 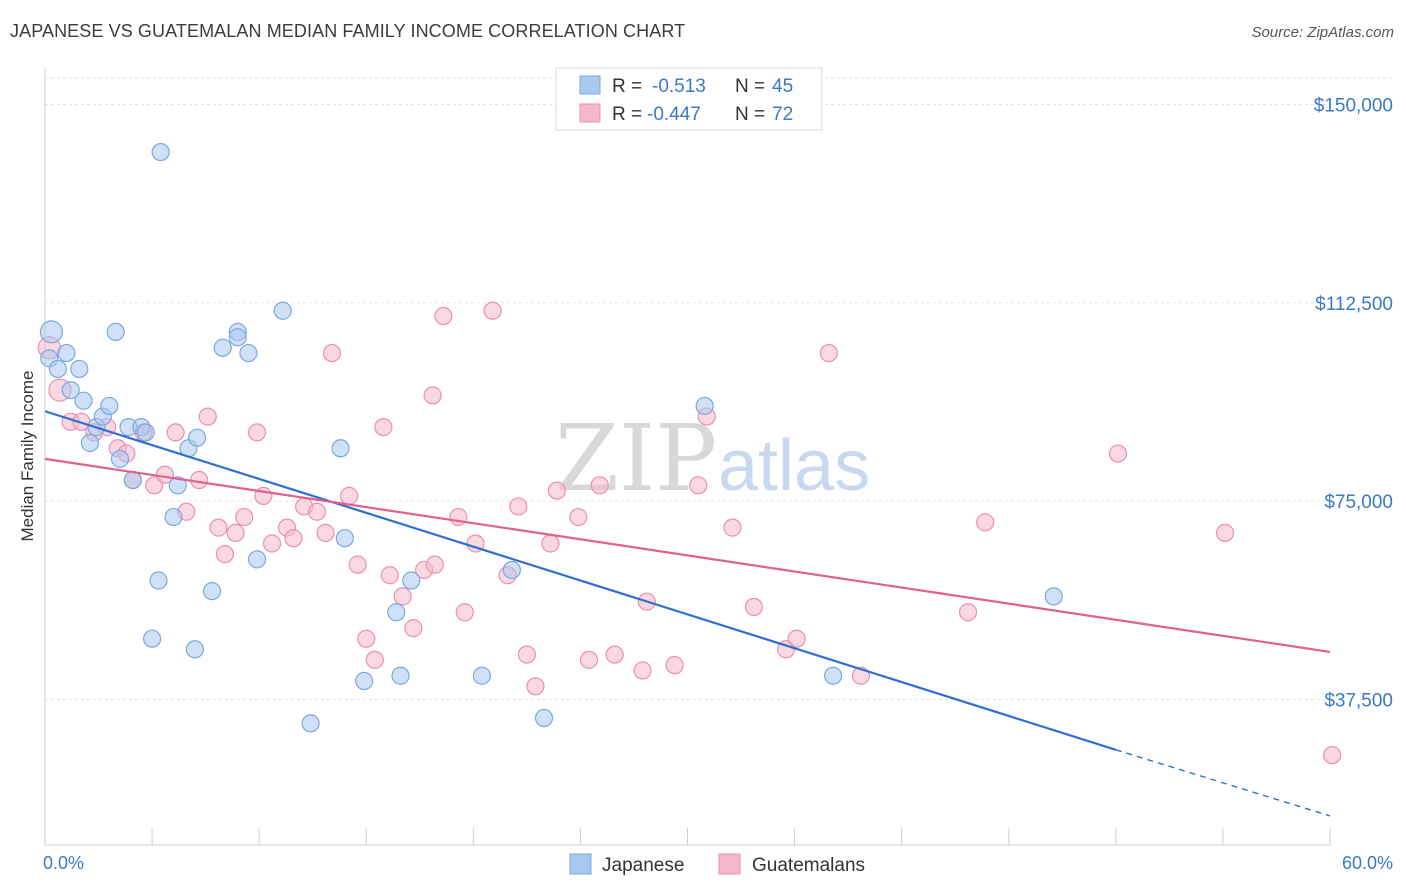 What do you see at coordinates (1367, 863) in the screenshot?
I see `x-tick-label-max: 60.0%` at bounding box center [1367, 863].